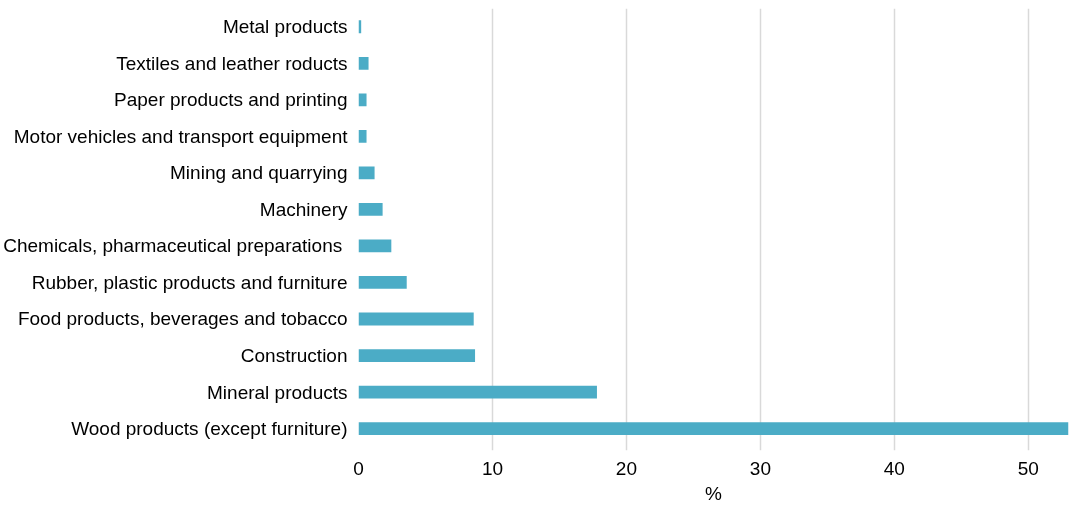 The height and width of the screenshot is (506, 1070). Describe the element at coordinates (259, 173) in the screenshot. I see `y-tick-label: Mining and quarrying` at that location.